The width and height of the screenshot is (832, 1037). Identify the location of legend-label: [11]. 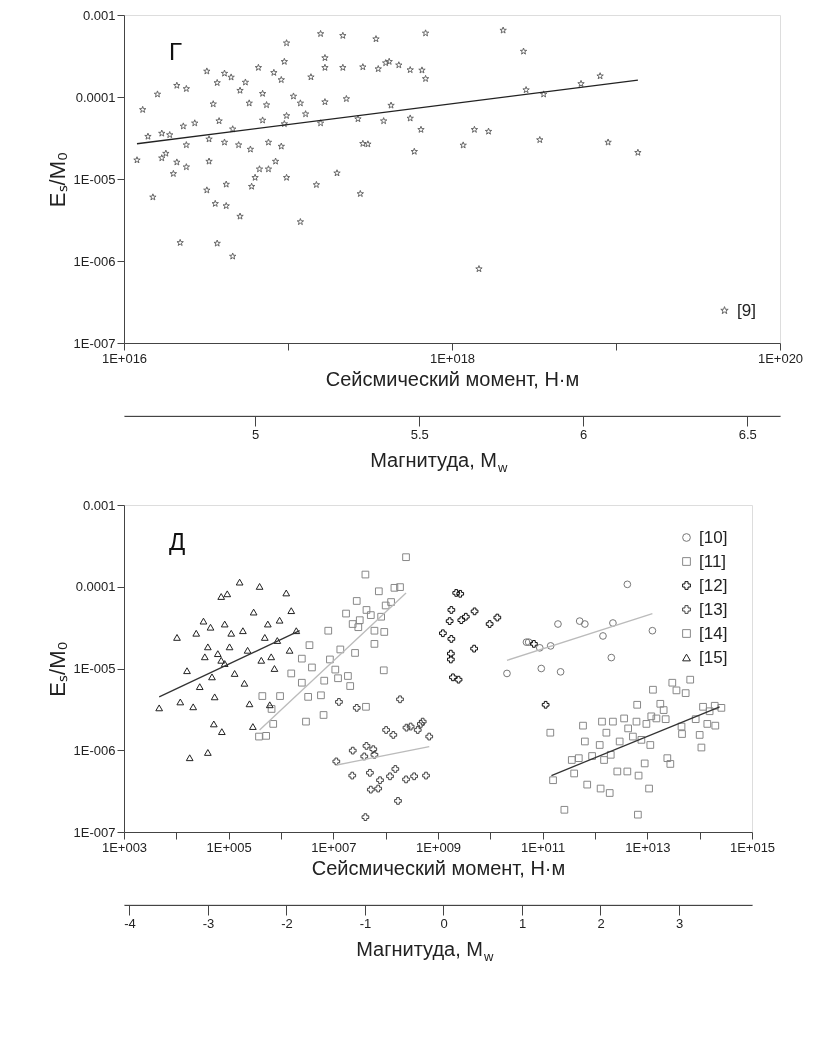
(713, 561).